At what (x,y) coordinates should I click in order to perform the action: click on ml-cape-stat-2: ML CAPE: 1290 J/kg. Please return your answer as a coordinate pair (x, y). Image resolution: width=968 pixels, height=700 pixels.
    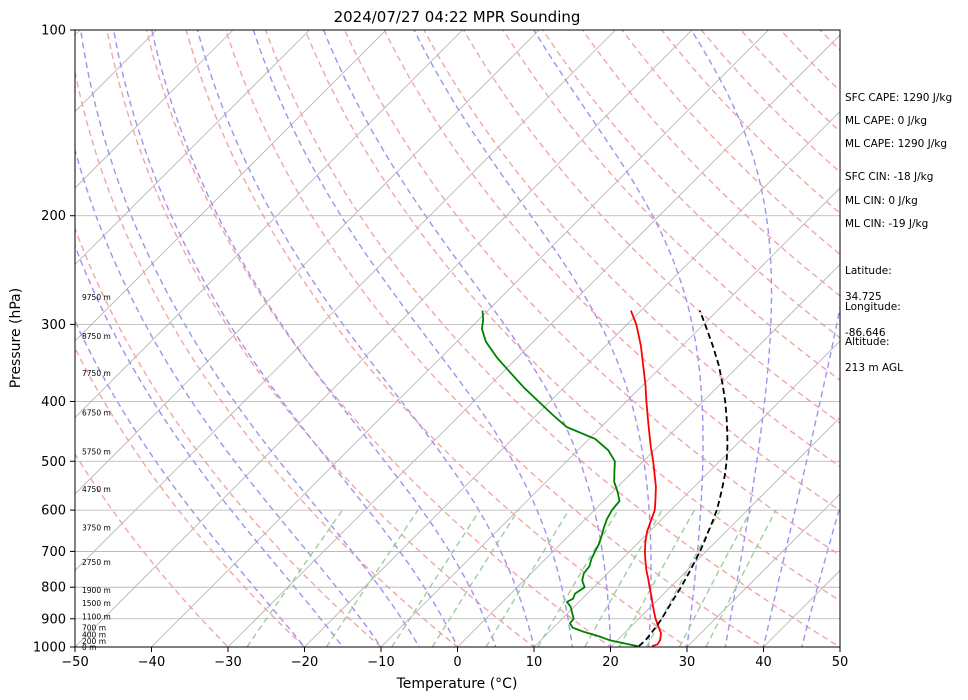
    Looking at the image, I should click on (896, 144).